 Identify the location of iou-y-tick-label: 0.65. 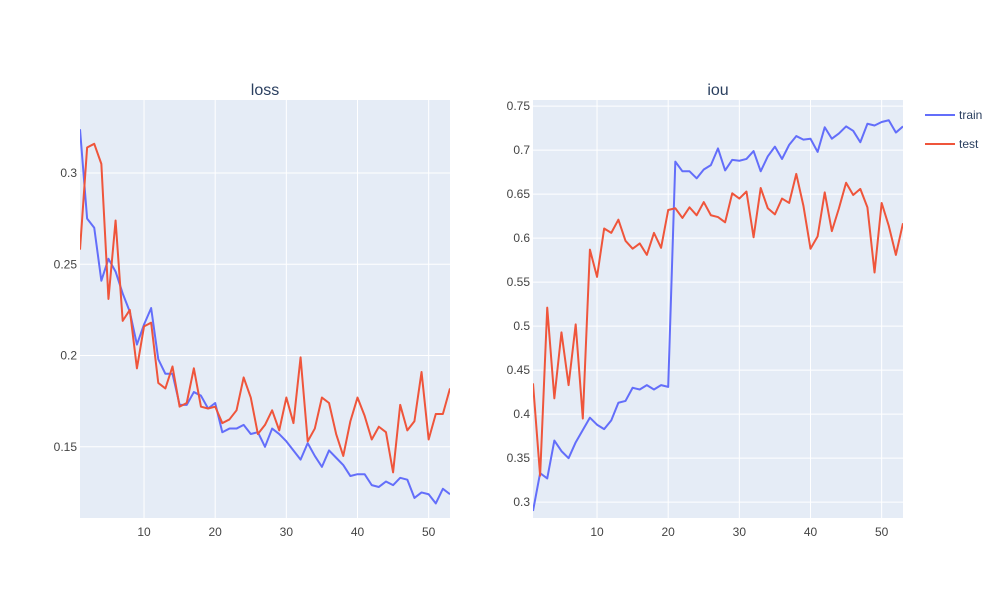
(519, 194).